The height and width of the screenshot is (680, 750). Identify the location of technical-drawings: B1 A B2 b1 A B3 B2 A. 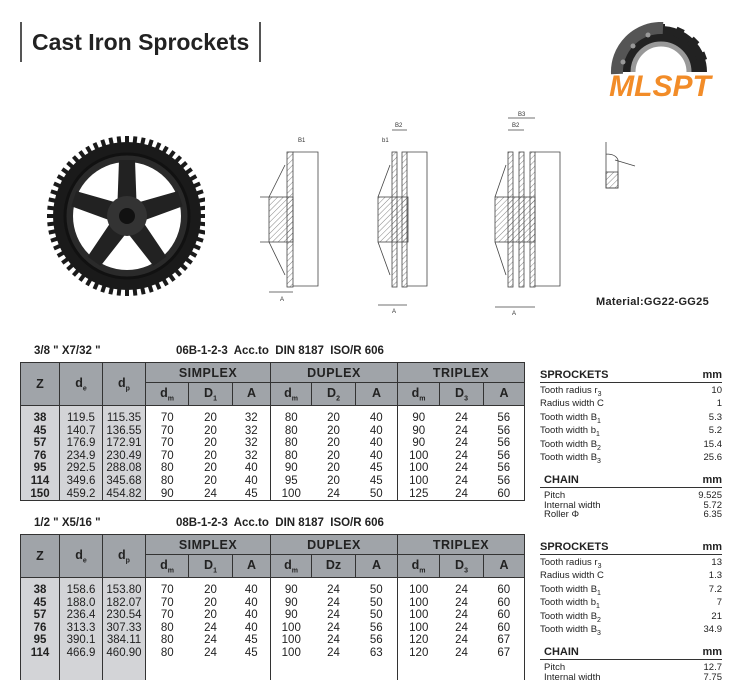
(448, 213).